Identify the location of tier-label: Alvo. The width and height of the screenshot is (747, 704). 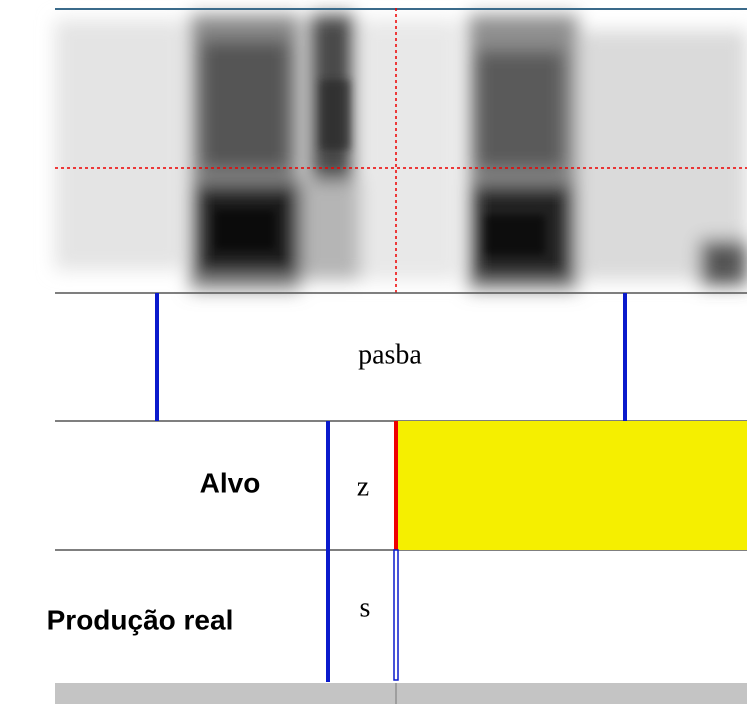
(230, 482).